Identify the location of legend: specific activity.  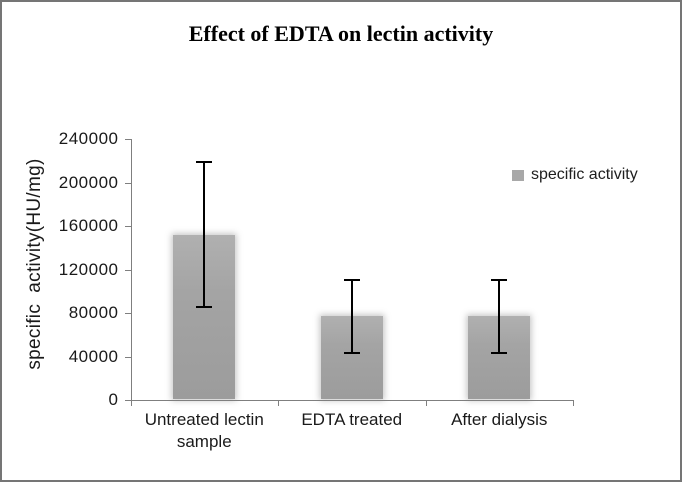
(575, 175).